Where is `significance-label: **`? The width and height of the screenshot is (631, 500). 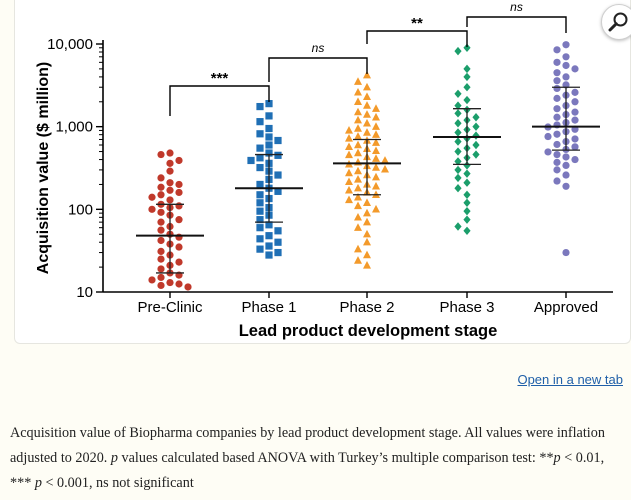
significance-label: ** is located at coordinates (417, 23).